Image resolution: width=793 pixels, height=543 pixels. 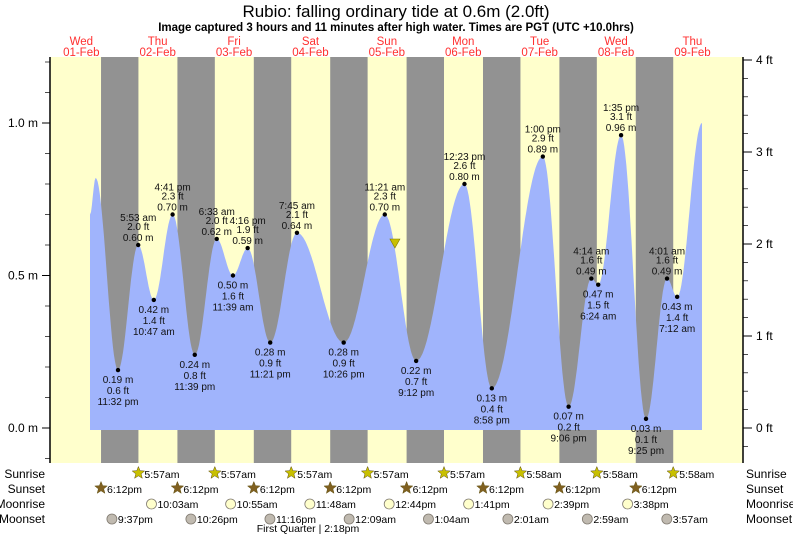 What do you see at coordinates (764, 60) in the screenshot?
I see `right-tick-label: 4 ft` at bounding box center [764, 60].